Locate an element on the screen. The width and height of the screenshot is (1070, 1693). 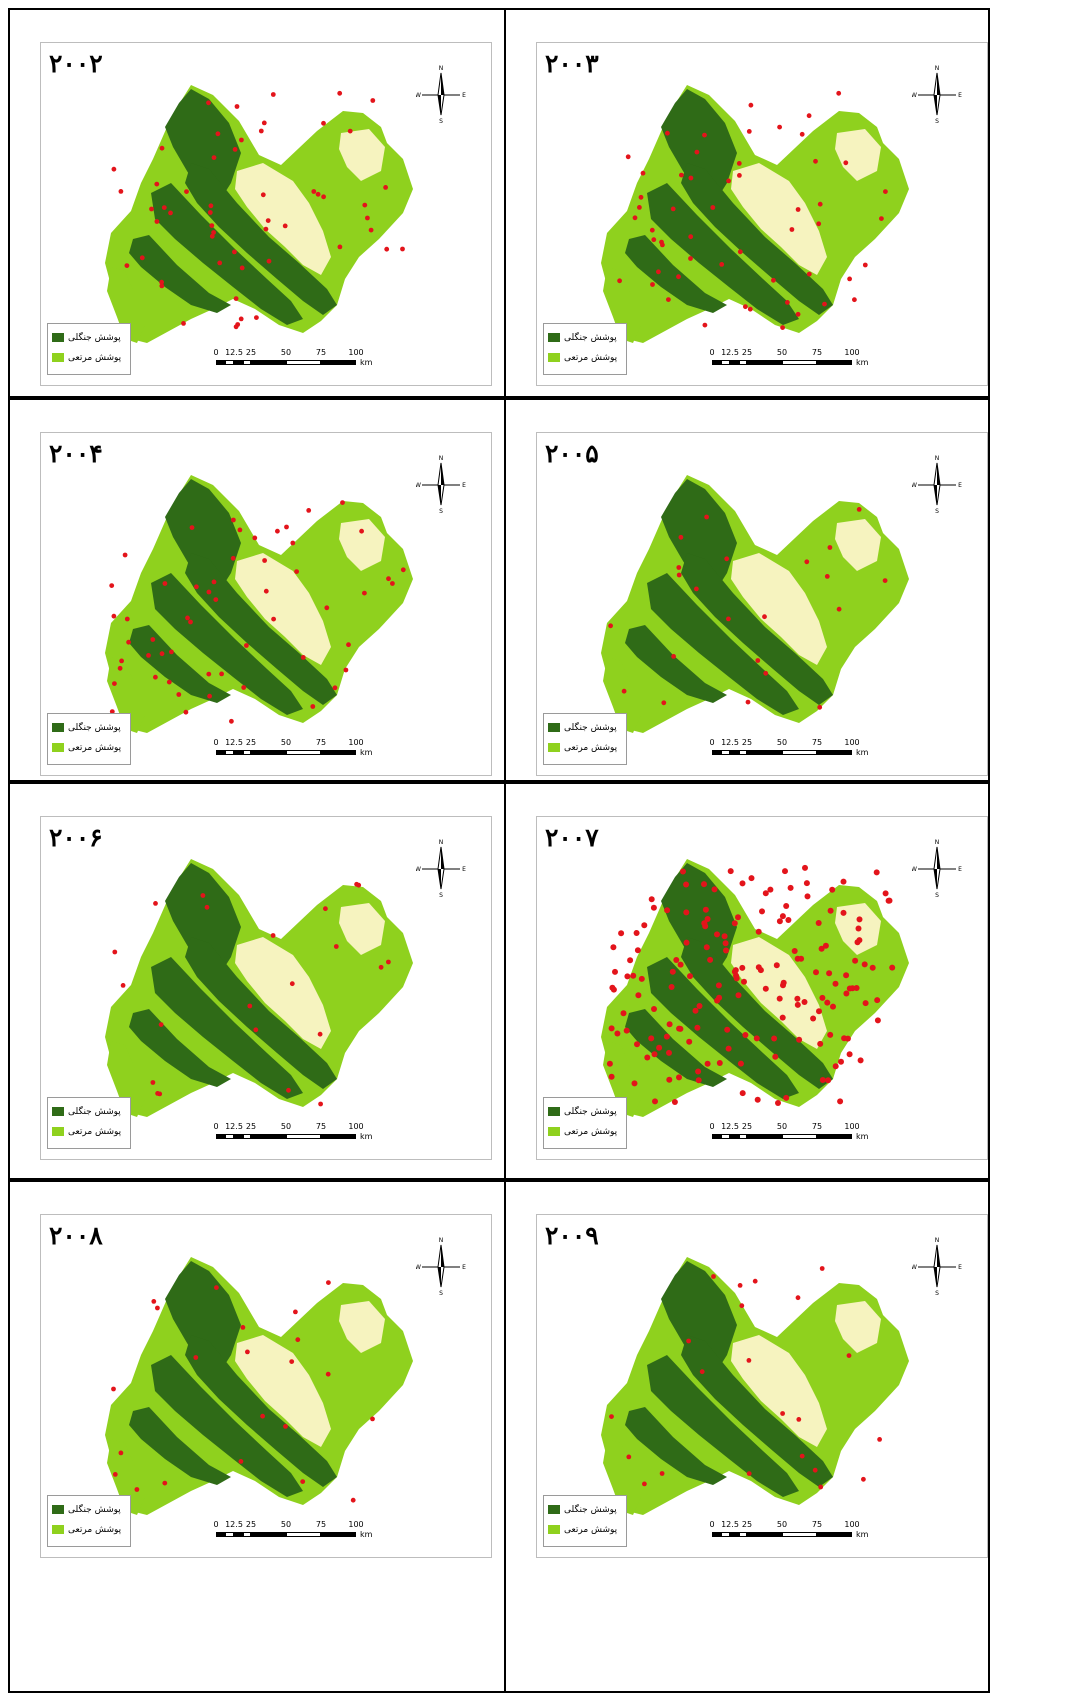
forest-area-band2 is located at coordinates (757, 629).